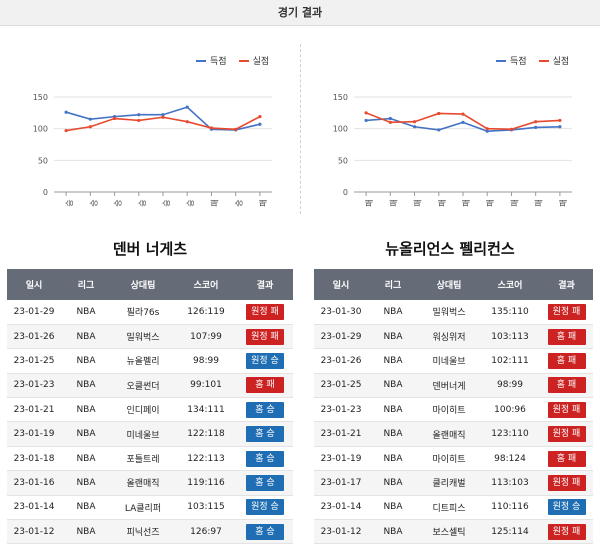 Image resolution: width=600 pixels, height=559 pixels. What do you see at coordinates (206, 434) in the screenshot?
I see `cell-score: 122:118` at bounding box center [206, 434].